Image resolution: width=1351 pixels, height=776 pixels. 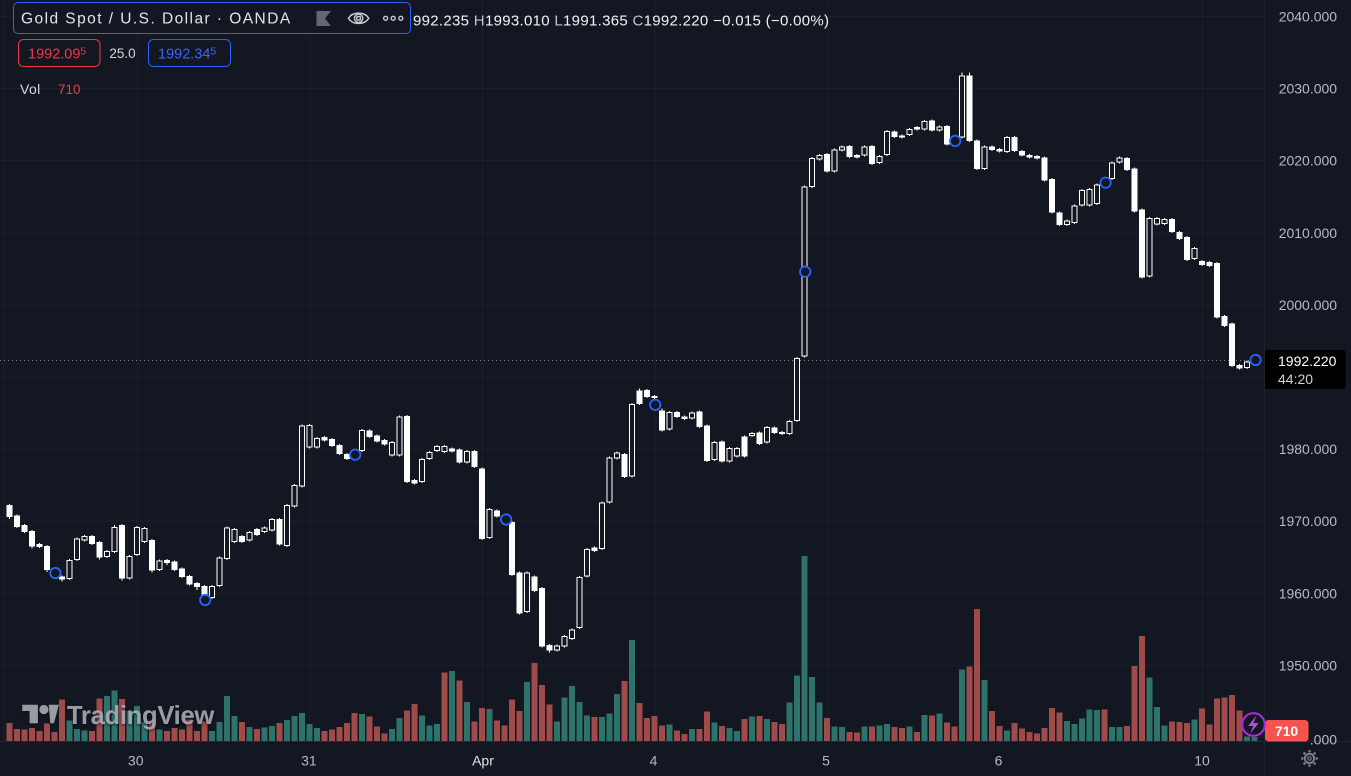 What do you see at coordinates (122, 53) in the screenshot?
I see `svg-text: 25.0` at bounding box center [122, 53].